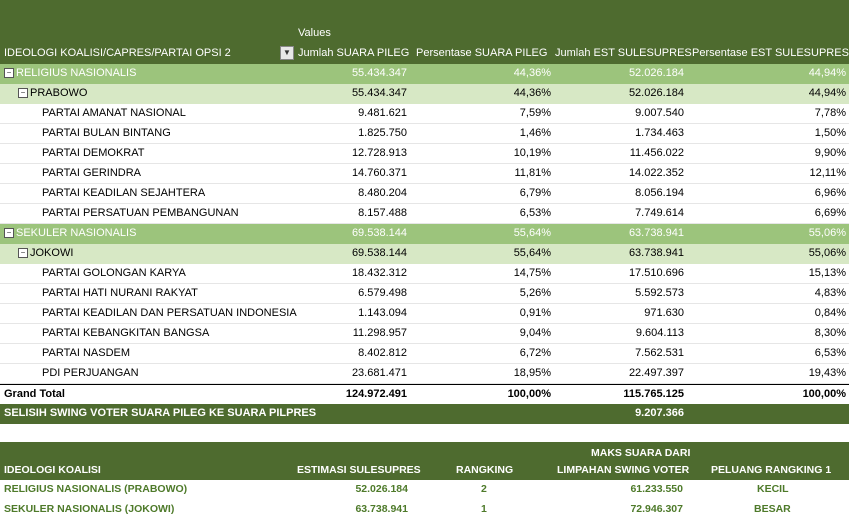  Describe the element at coordinates (827, 373) in the screenshot. I see `cell-value: 19,43%` at that location.